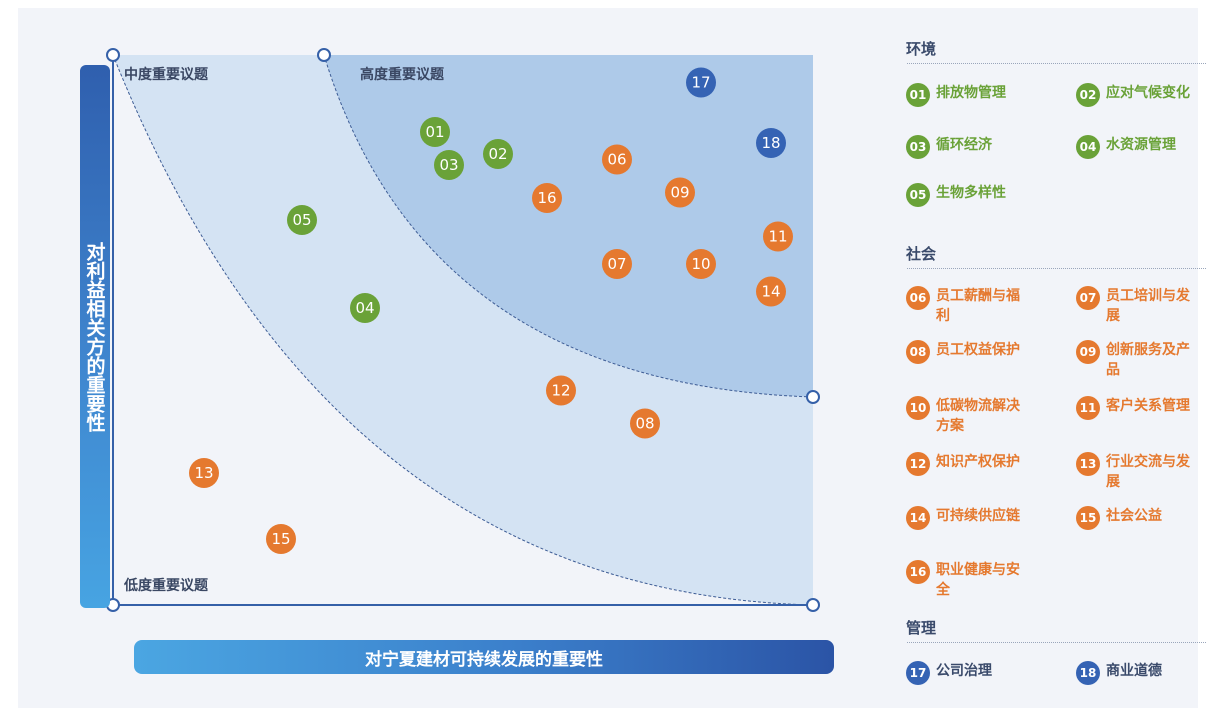  What do you see at coordinates (918, 464) in the screenshot?
I see `legend-badge-12: 12` at bounding box center [918, 464].